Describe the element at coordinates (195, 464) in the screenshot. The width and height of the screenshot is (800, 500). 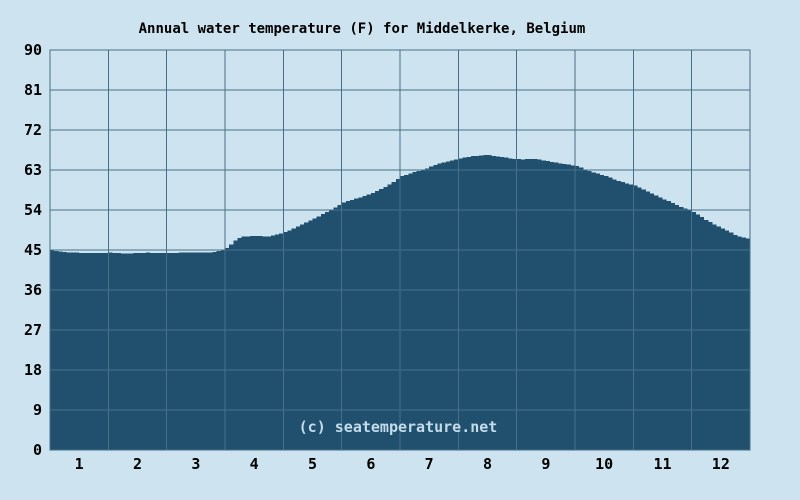
I see `x-tick-label: 3` at that location.